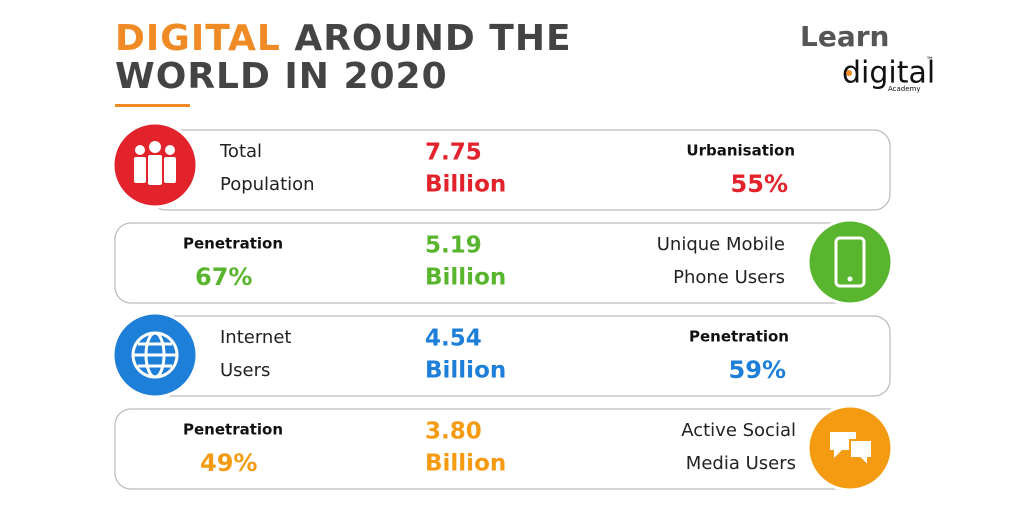 The image size is (1024, 512). Describe the element at coordinates (198, 38) in the screenshot. I see `title-highlight: DIGITAL` at that location.